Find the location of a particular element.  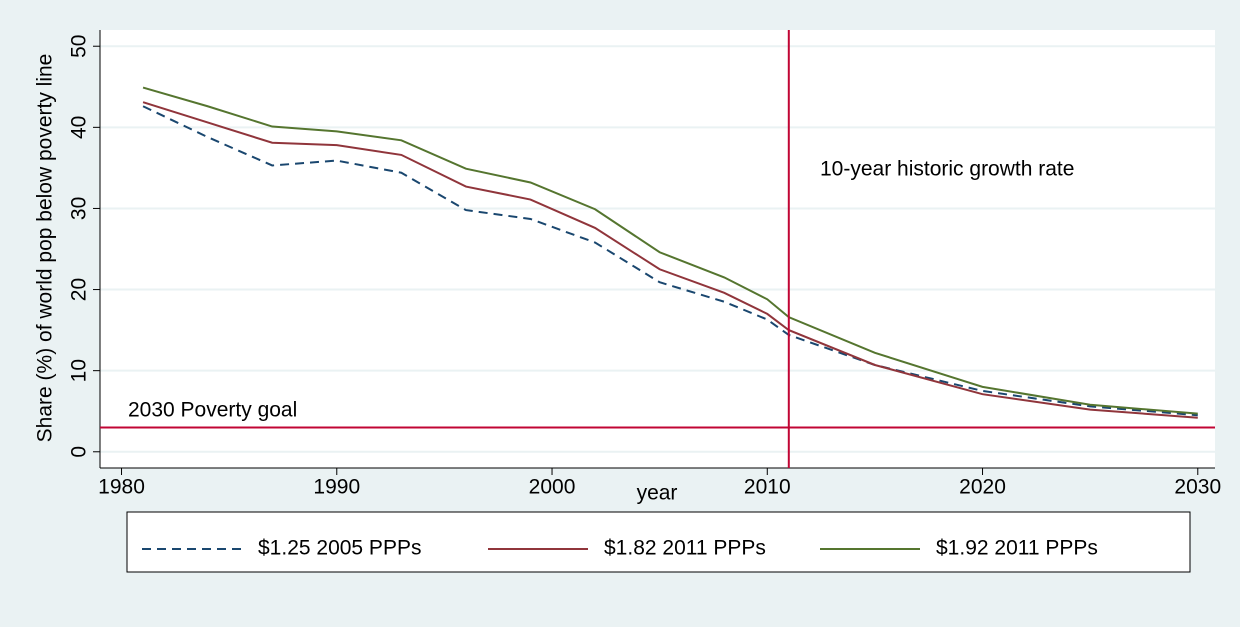

x-tick-label: 2010 is located at coordinates (767, 487).